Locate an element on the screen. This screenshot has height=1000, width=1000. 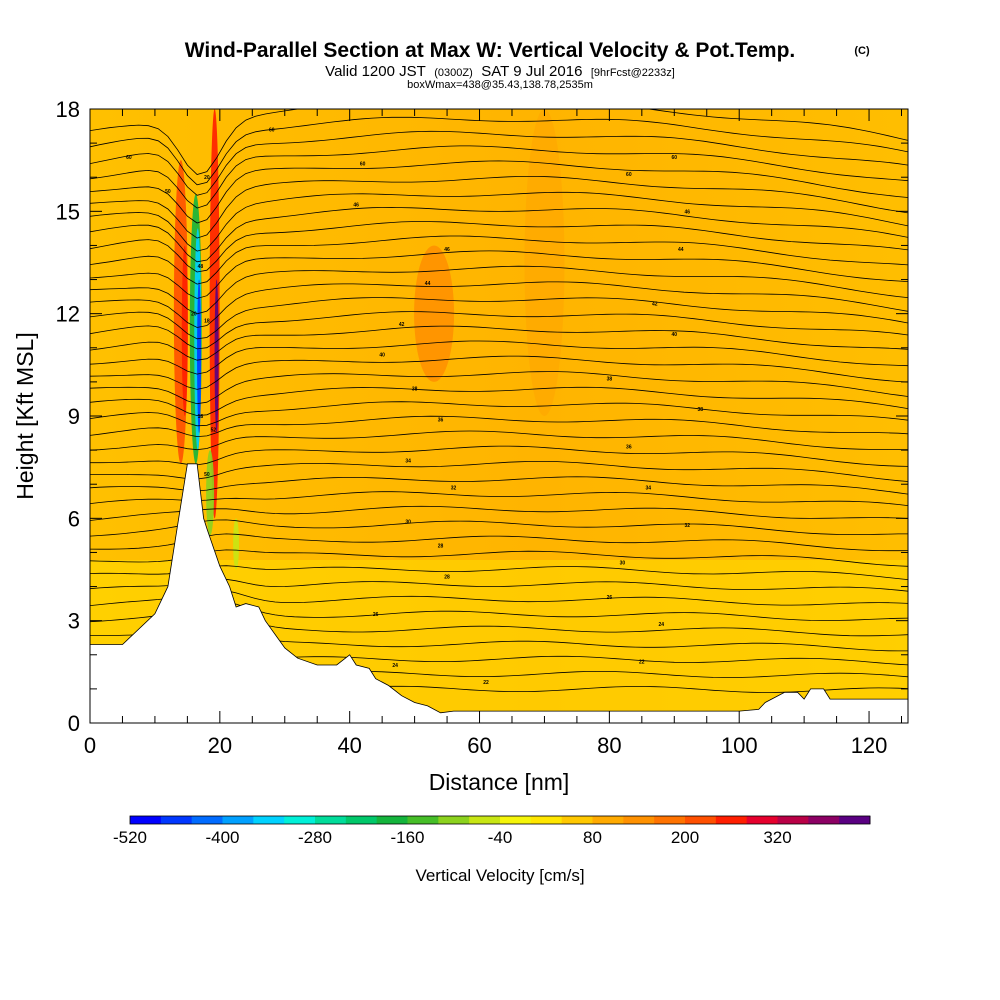
x-axis-title: Distance [nm] is located at coordinates (499, 782).